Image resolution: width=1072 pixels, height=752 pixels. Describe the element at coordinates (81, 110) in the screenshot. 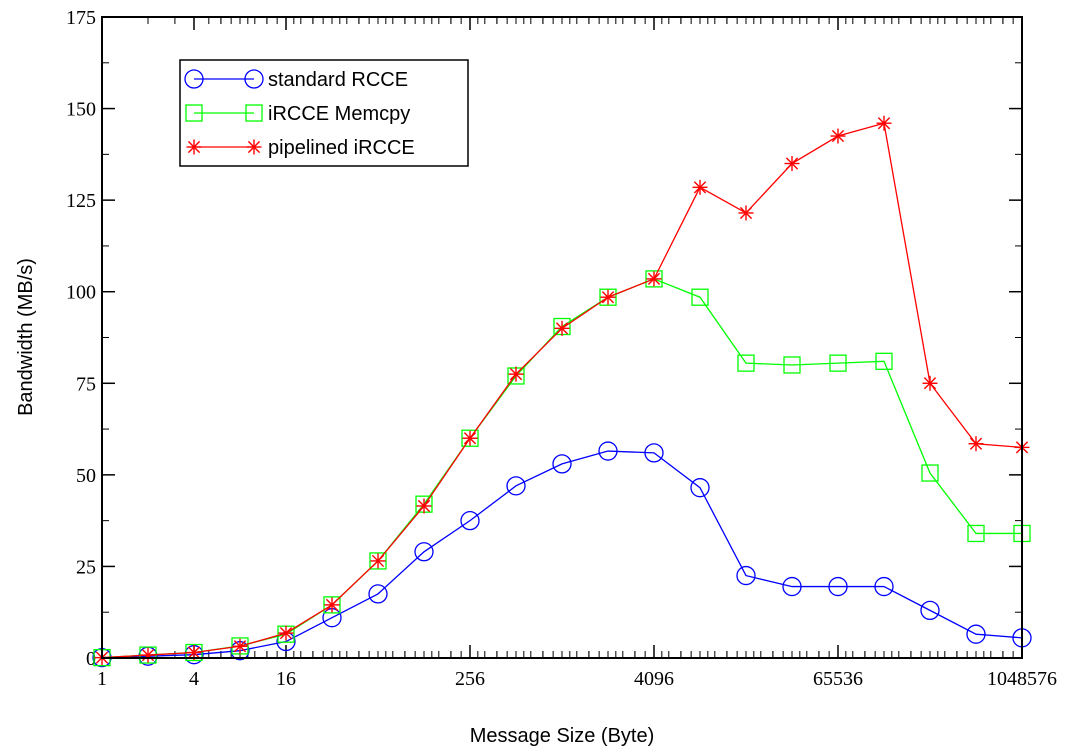

I see `y-tick-label: 150` at that location.